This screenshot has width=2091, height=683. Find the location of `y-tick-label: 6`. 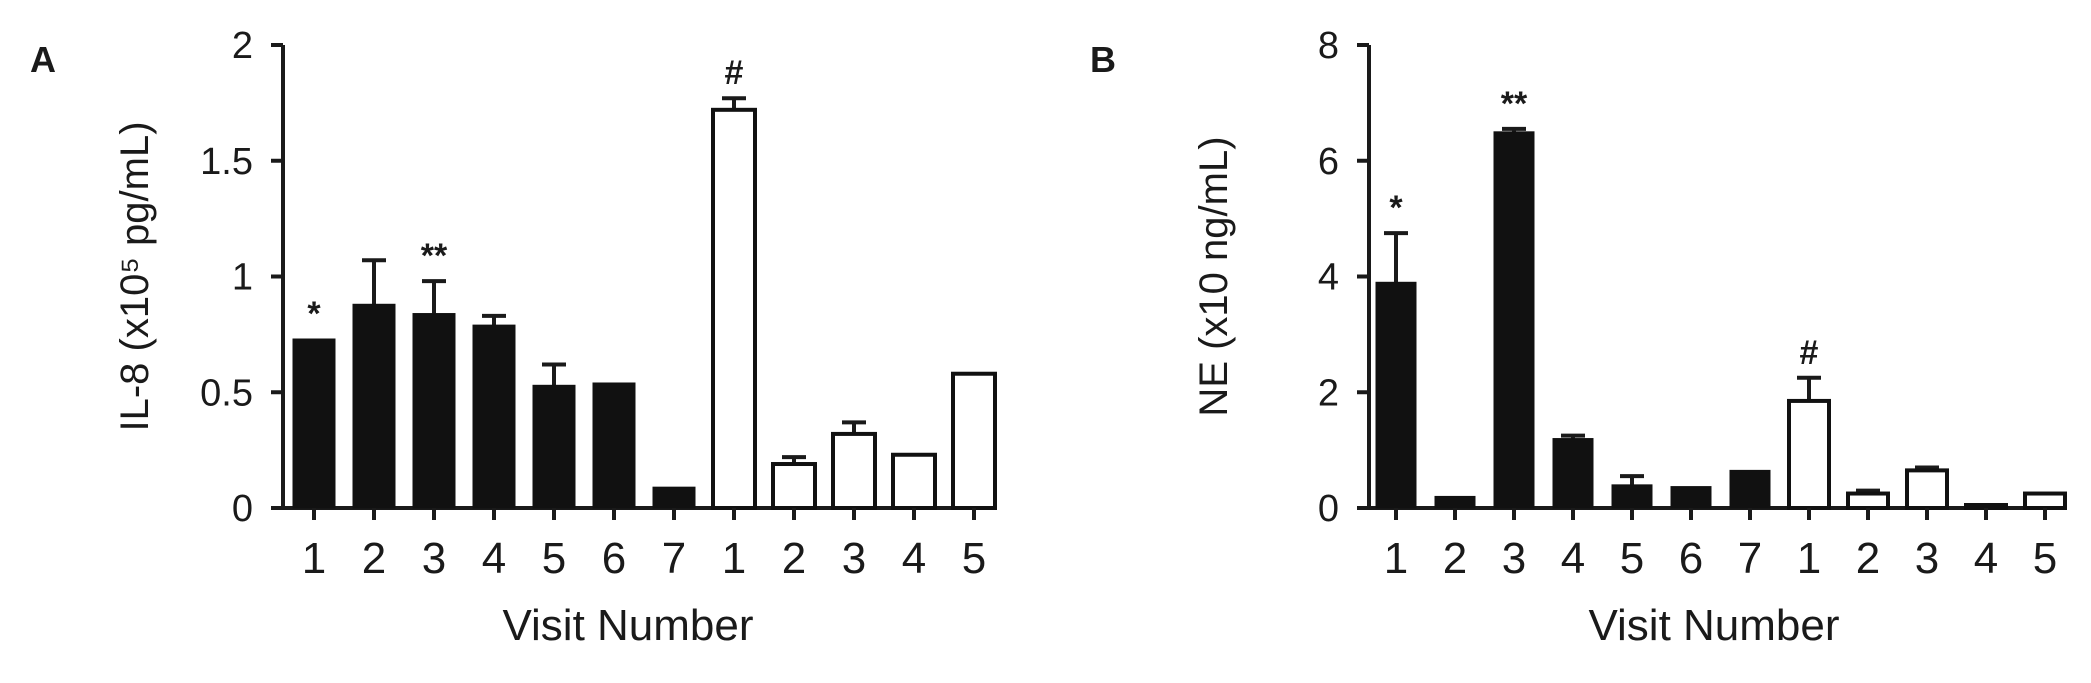

y-tick-label: 6 is located at coordinates (1328, 162).